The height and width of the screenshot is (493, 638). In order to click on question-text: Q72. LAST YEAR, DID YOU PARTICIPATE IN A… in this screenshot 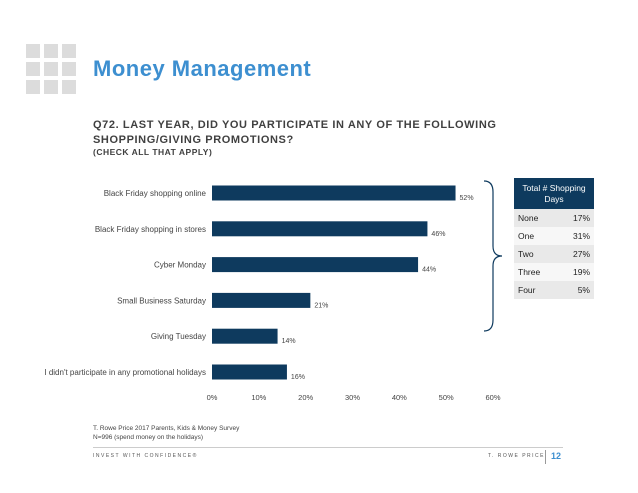, I will do `click(295, 132)`.